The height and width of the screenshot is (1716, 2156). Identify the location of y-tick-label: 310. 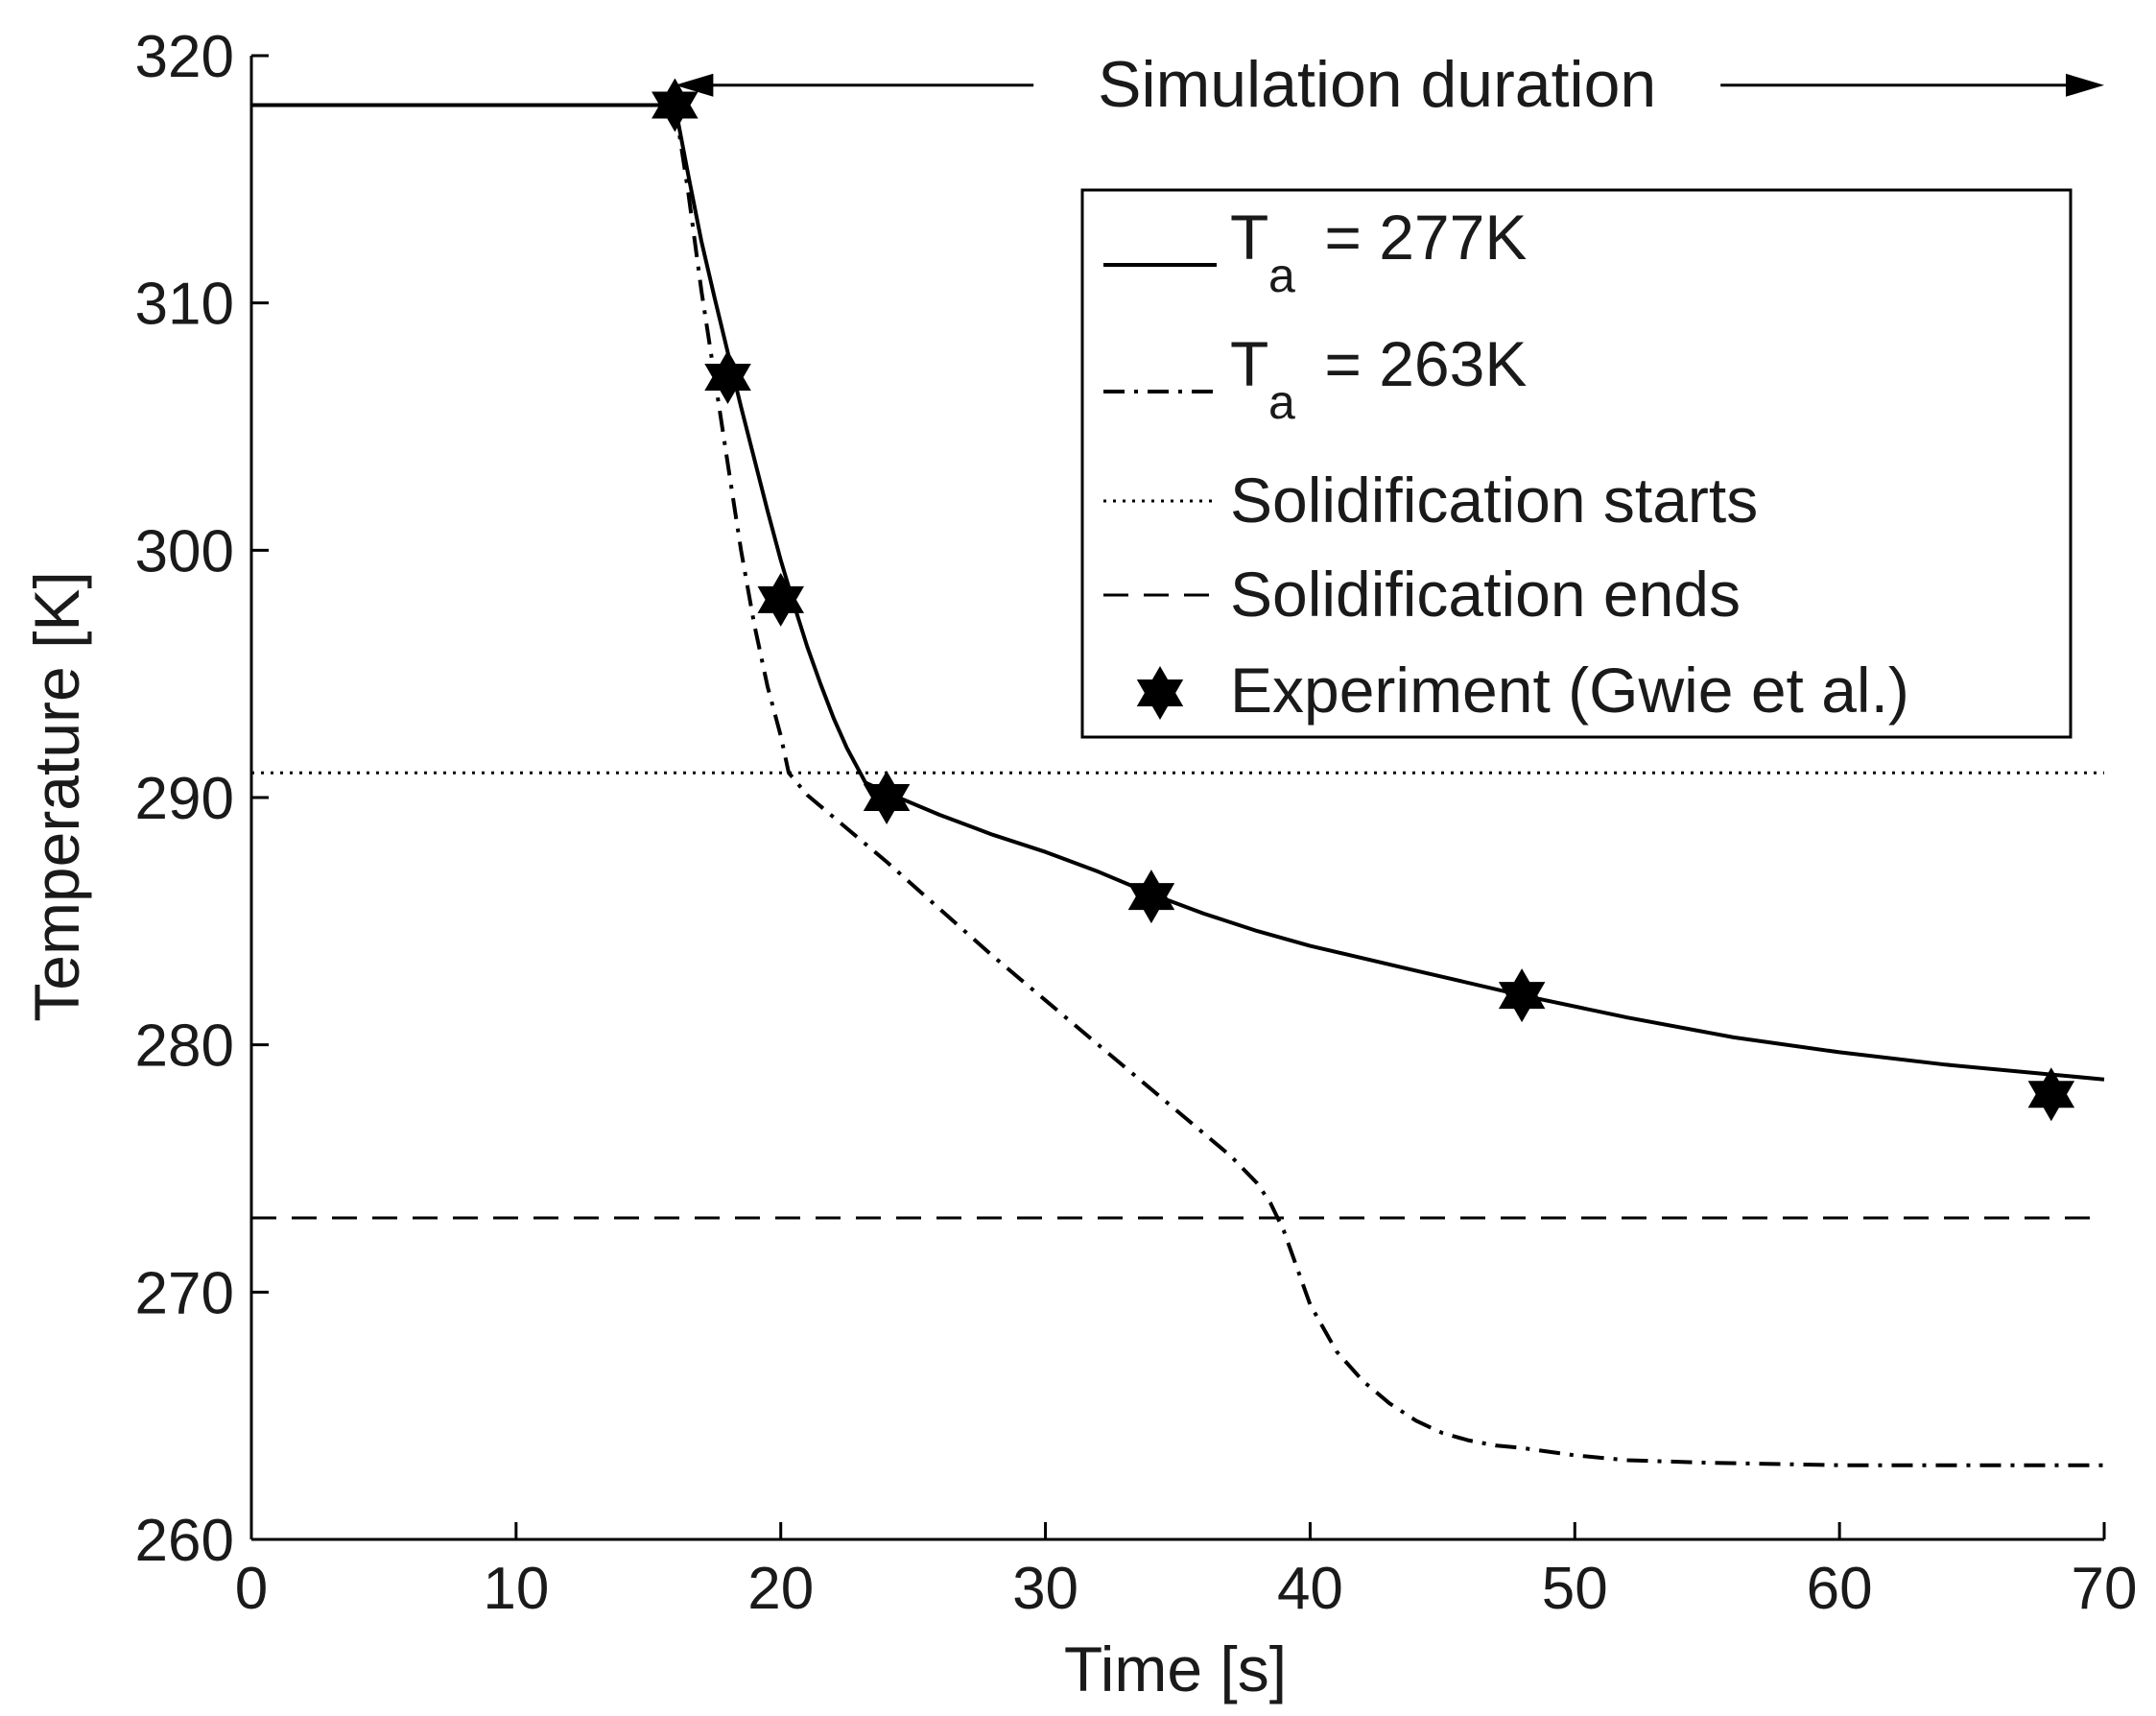
(184, 305).